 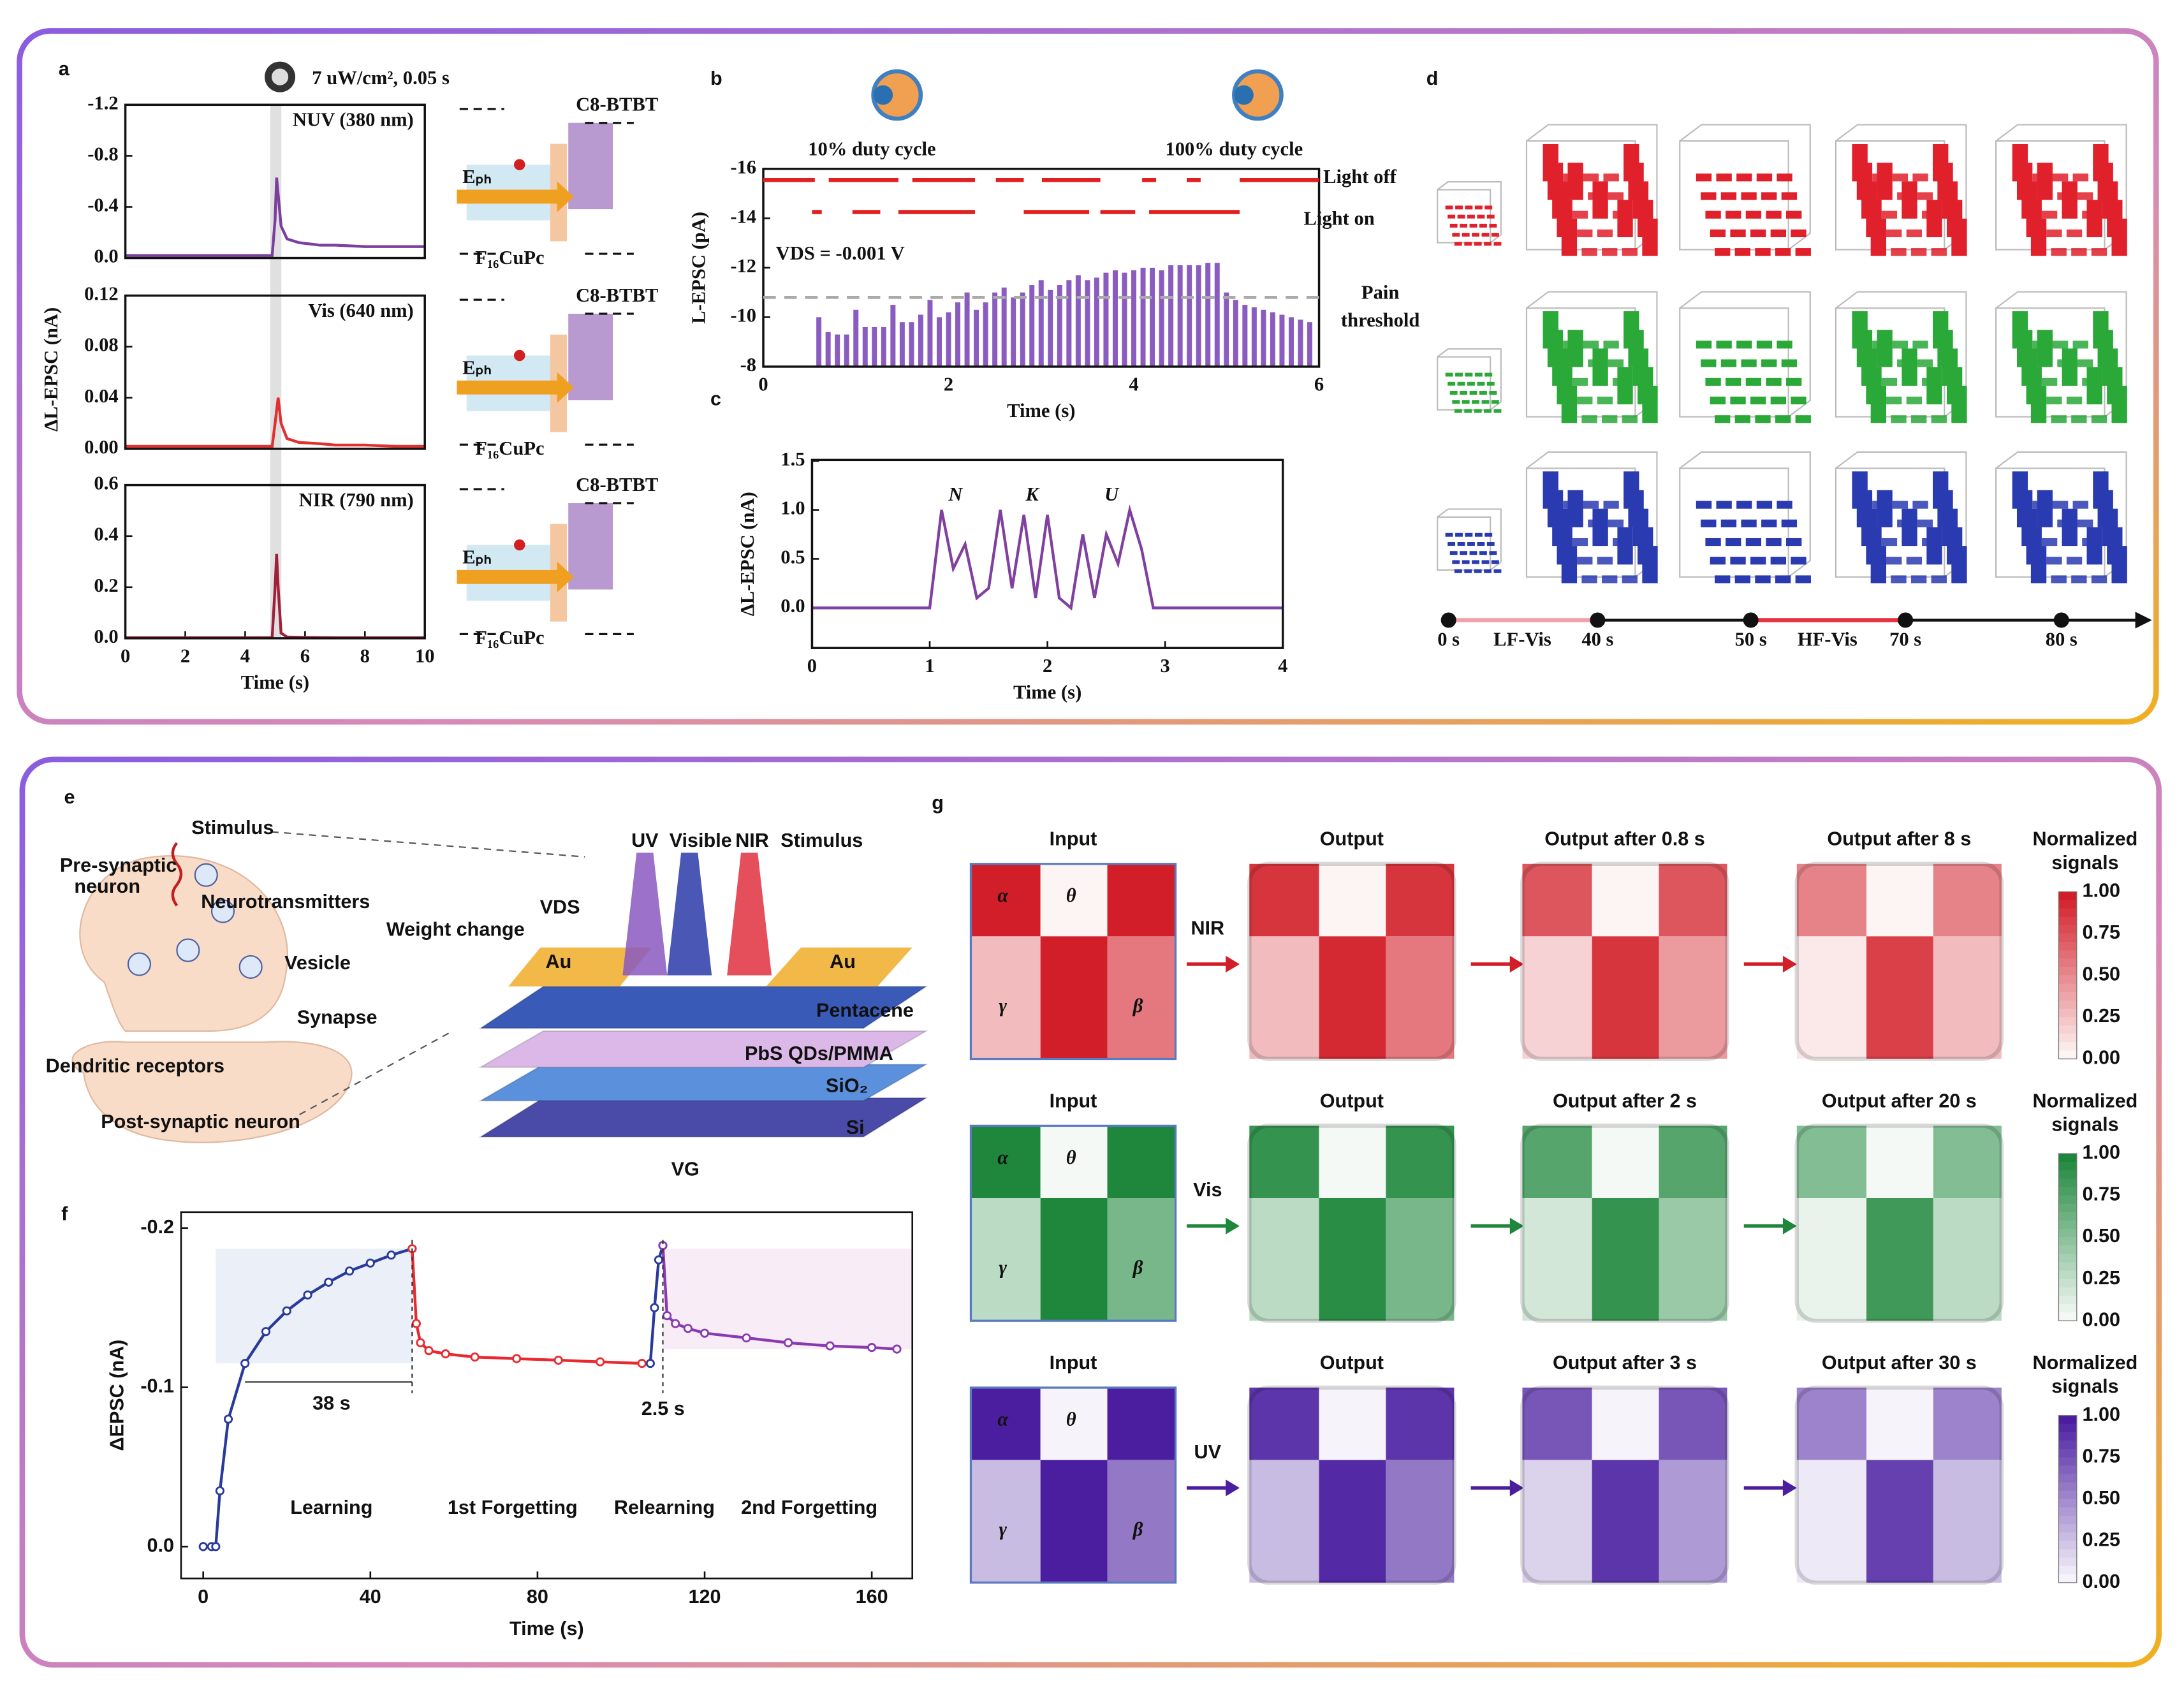 What do you see at coordinates (847, 1085) in the screenshot?
I see `diagram-label: SiO₂` at bounding box center [847, 1085].